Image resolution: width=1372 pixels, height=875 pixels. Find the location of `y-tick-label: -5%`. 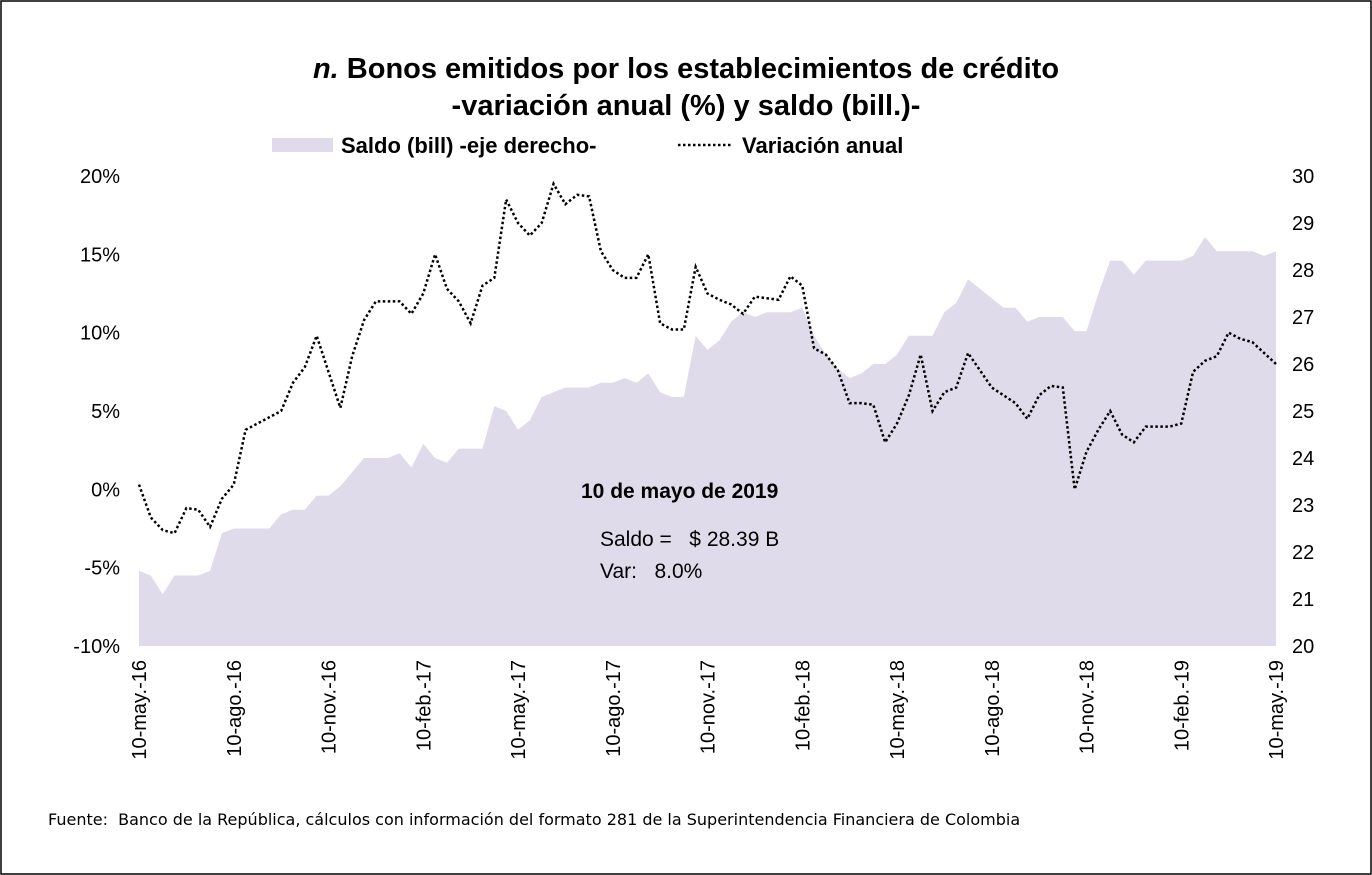

y-tick-label: -5% is located at coordinates (102, 569).